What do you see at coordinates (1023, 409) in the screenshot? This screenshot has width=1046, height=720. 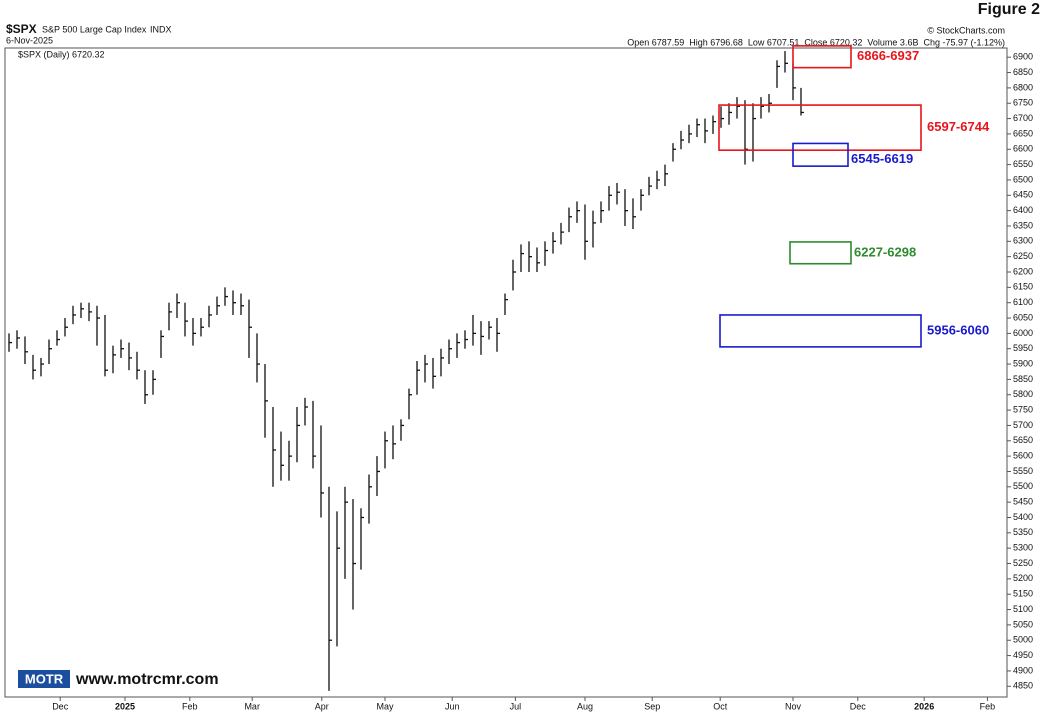 I see `y-tick-label: 5750` at bounding box center [1023, 409].